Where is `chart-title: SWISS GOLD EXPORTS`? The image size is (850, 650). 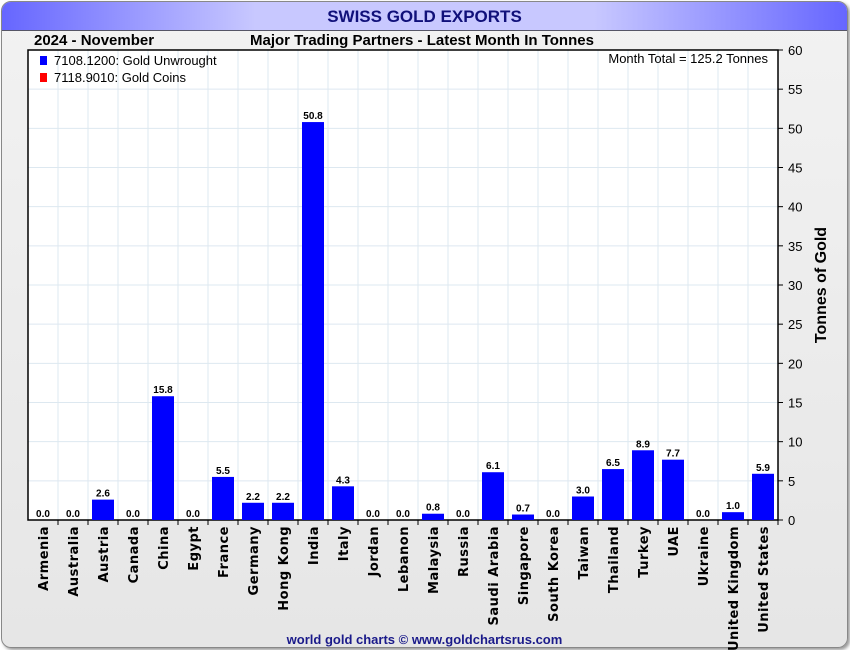 chart-title: SWISS GOLD EXPORTS is located at coordinates (424, 16).